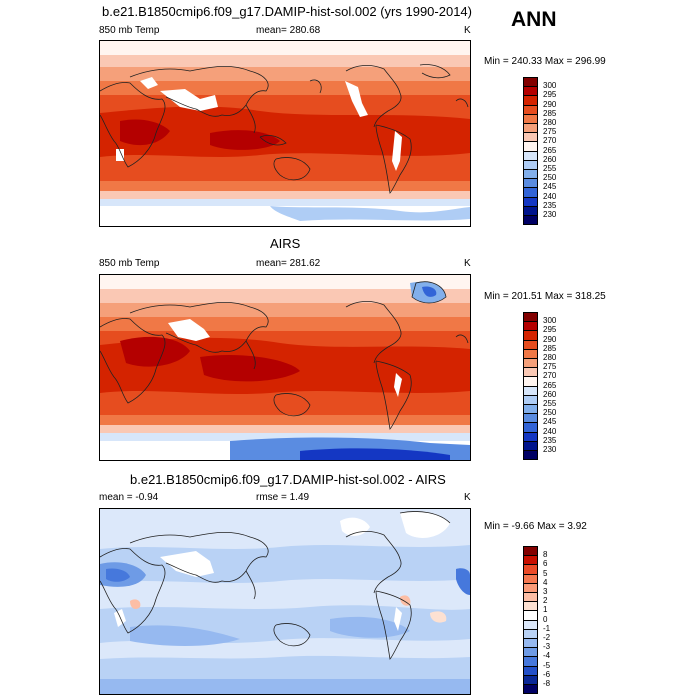 This screenshot has height=700, width=700. Describe the element at coordinates (129, 263) in the screenshot. I see `panel-2-variable-label: 850 mb Temp` at that location.